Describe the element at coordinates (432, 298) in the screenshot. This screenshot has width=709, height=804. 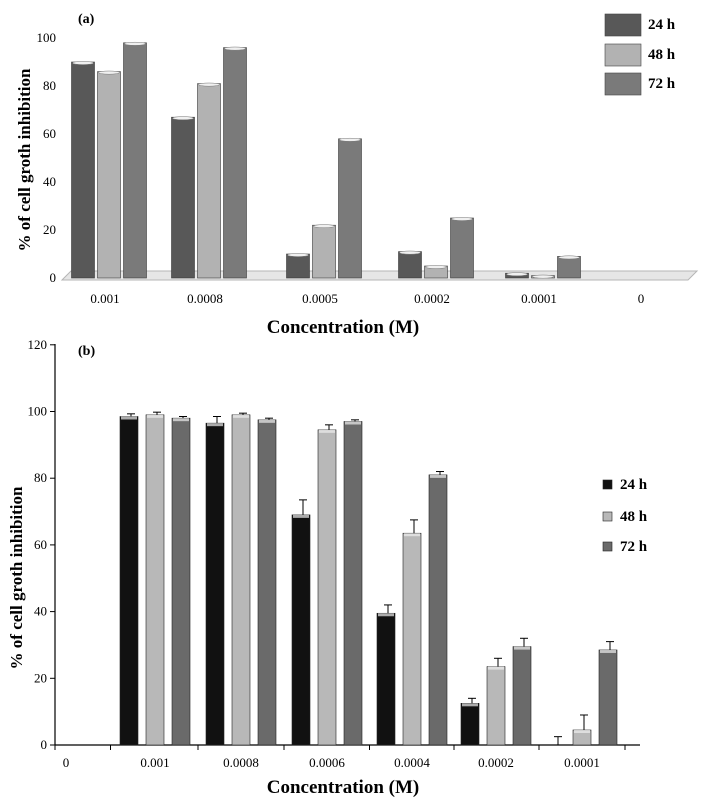
I see `panel-a-x-tick-label: 0.0002` at that location.